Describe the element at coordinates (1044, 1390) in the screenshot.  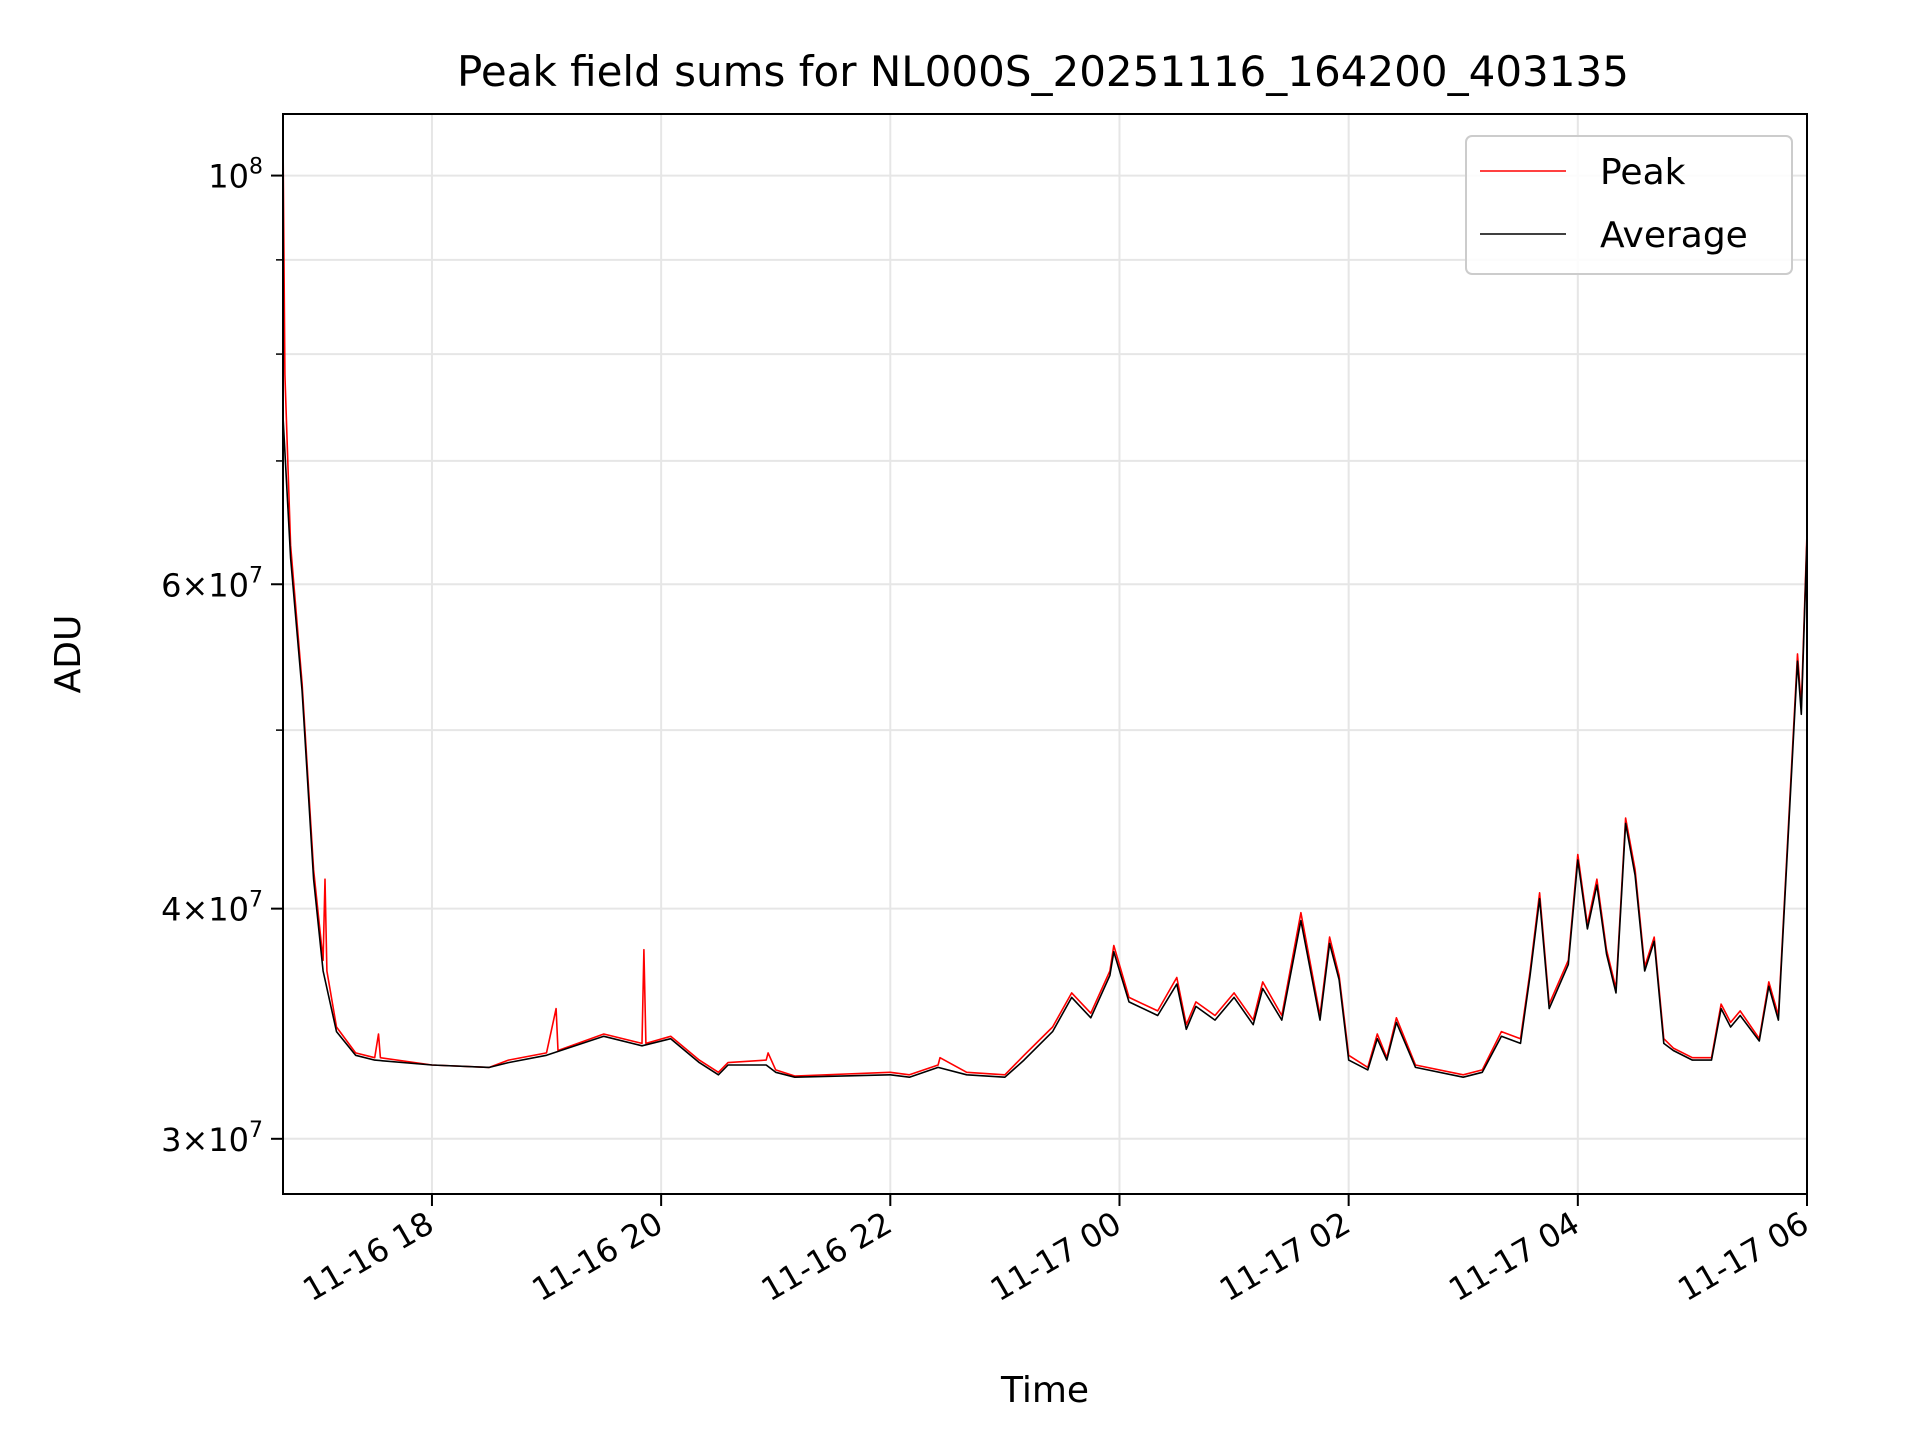
I see `x-axis-label: Time` at that location.